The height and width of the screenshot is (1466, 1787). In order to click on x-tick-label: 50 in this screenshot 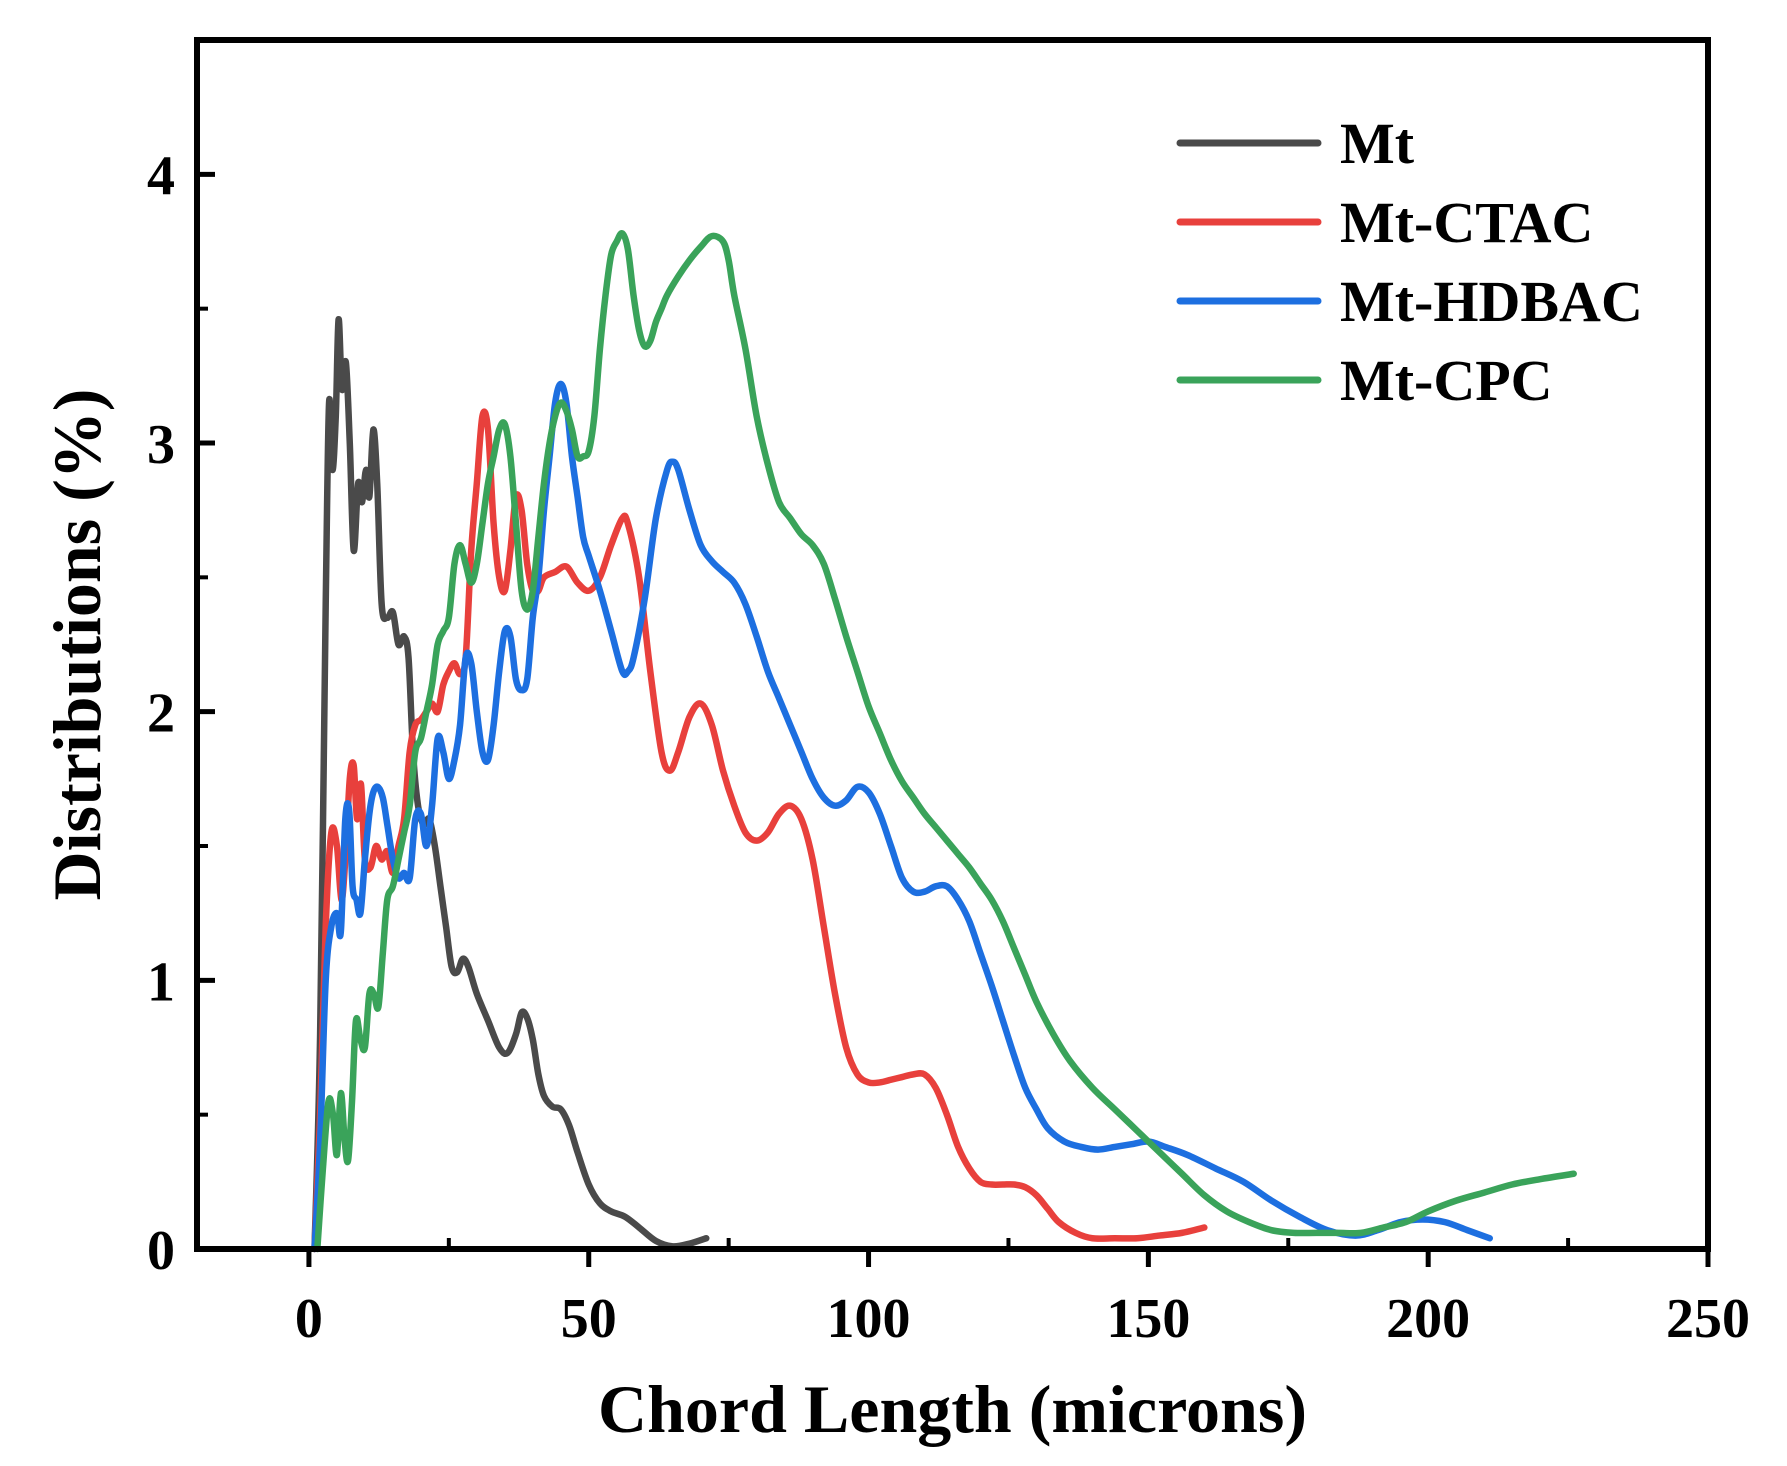, I will do `click(589, 1319)`.